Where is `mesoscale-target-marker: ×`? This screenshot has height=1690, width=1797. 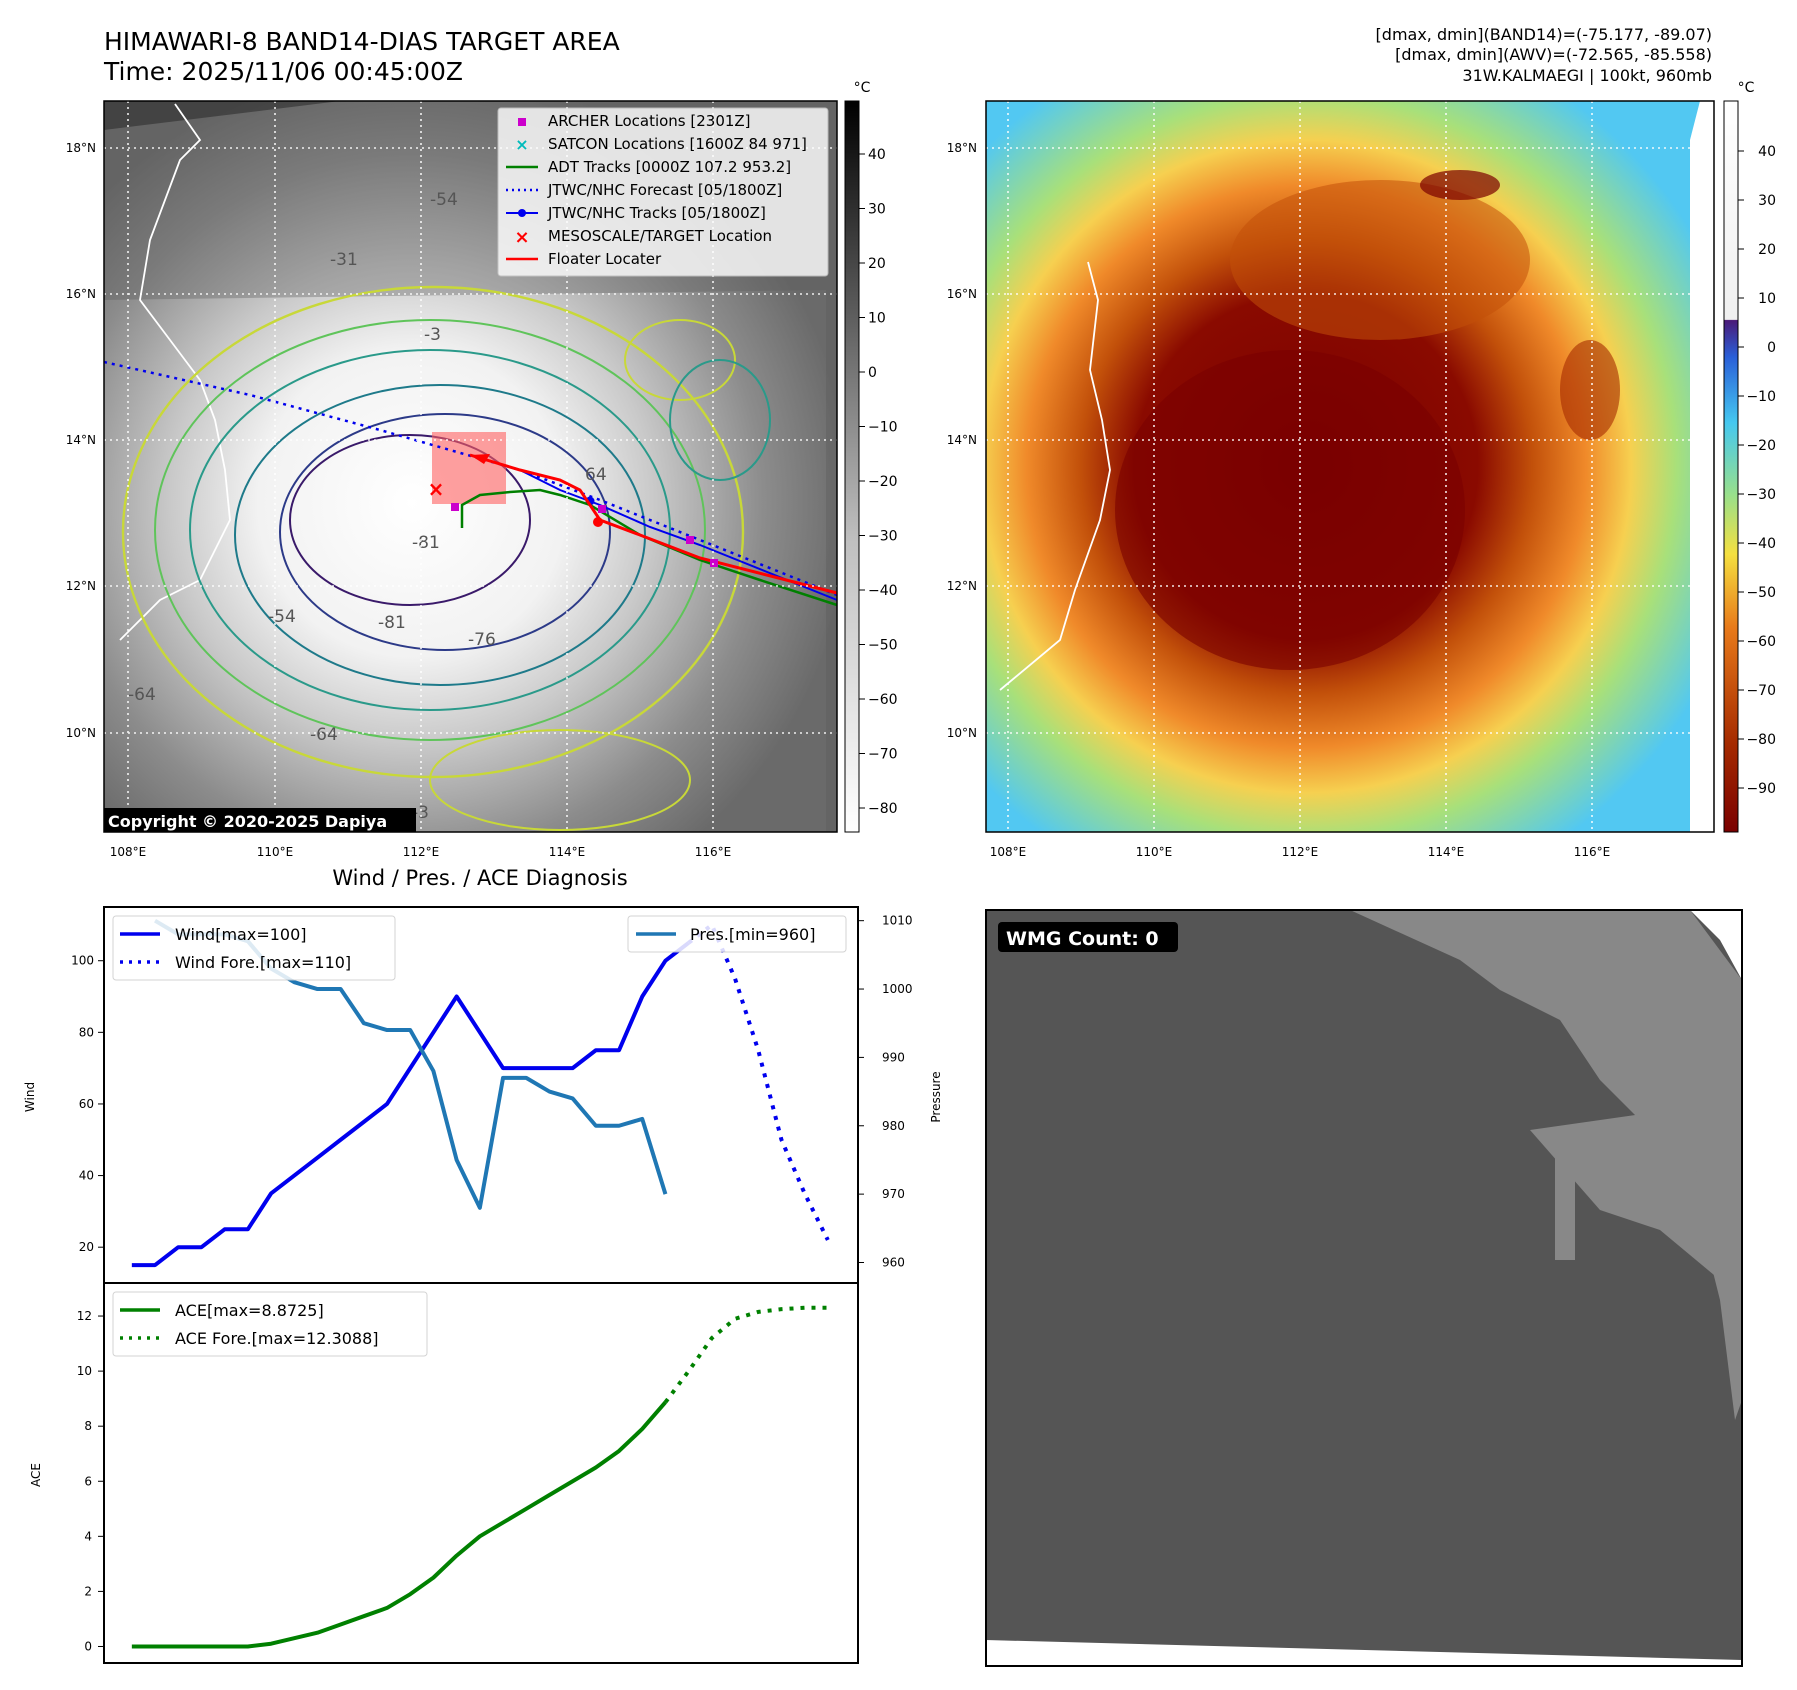 mesoscale-target-marker: × is located at coordinates (436, 489).